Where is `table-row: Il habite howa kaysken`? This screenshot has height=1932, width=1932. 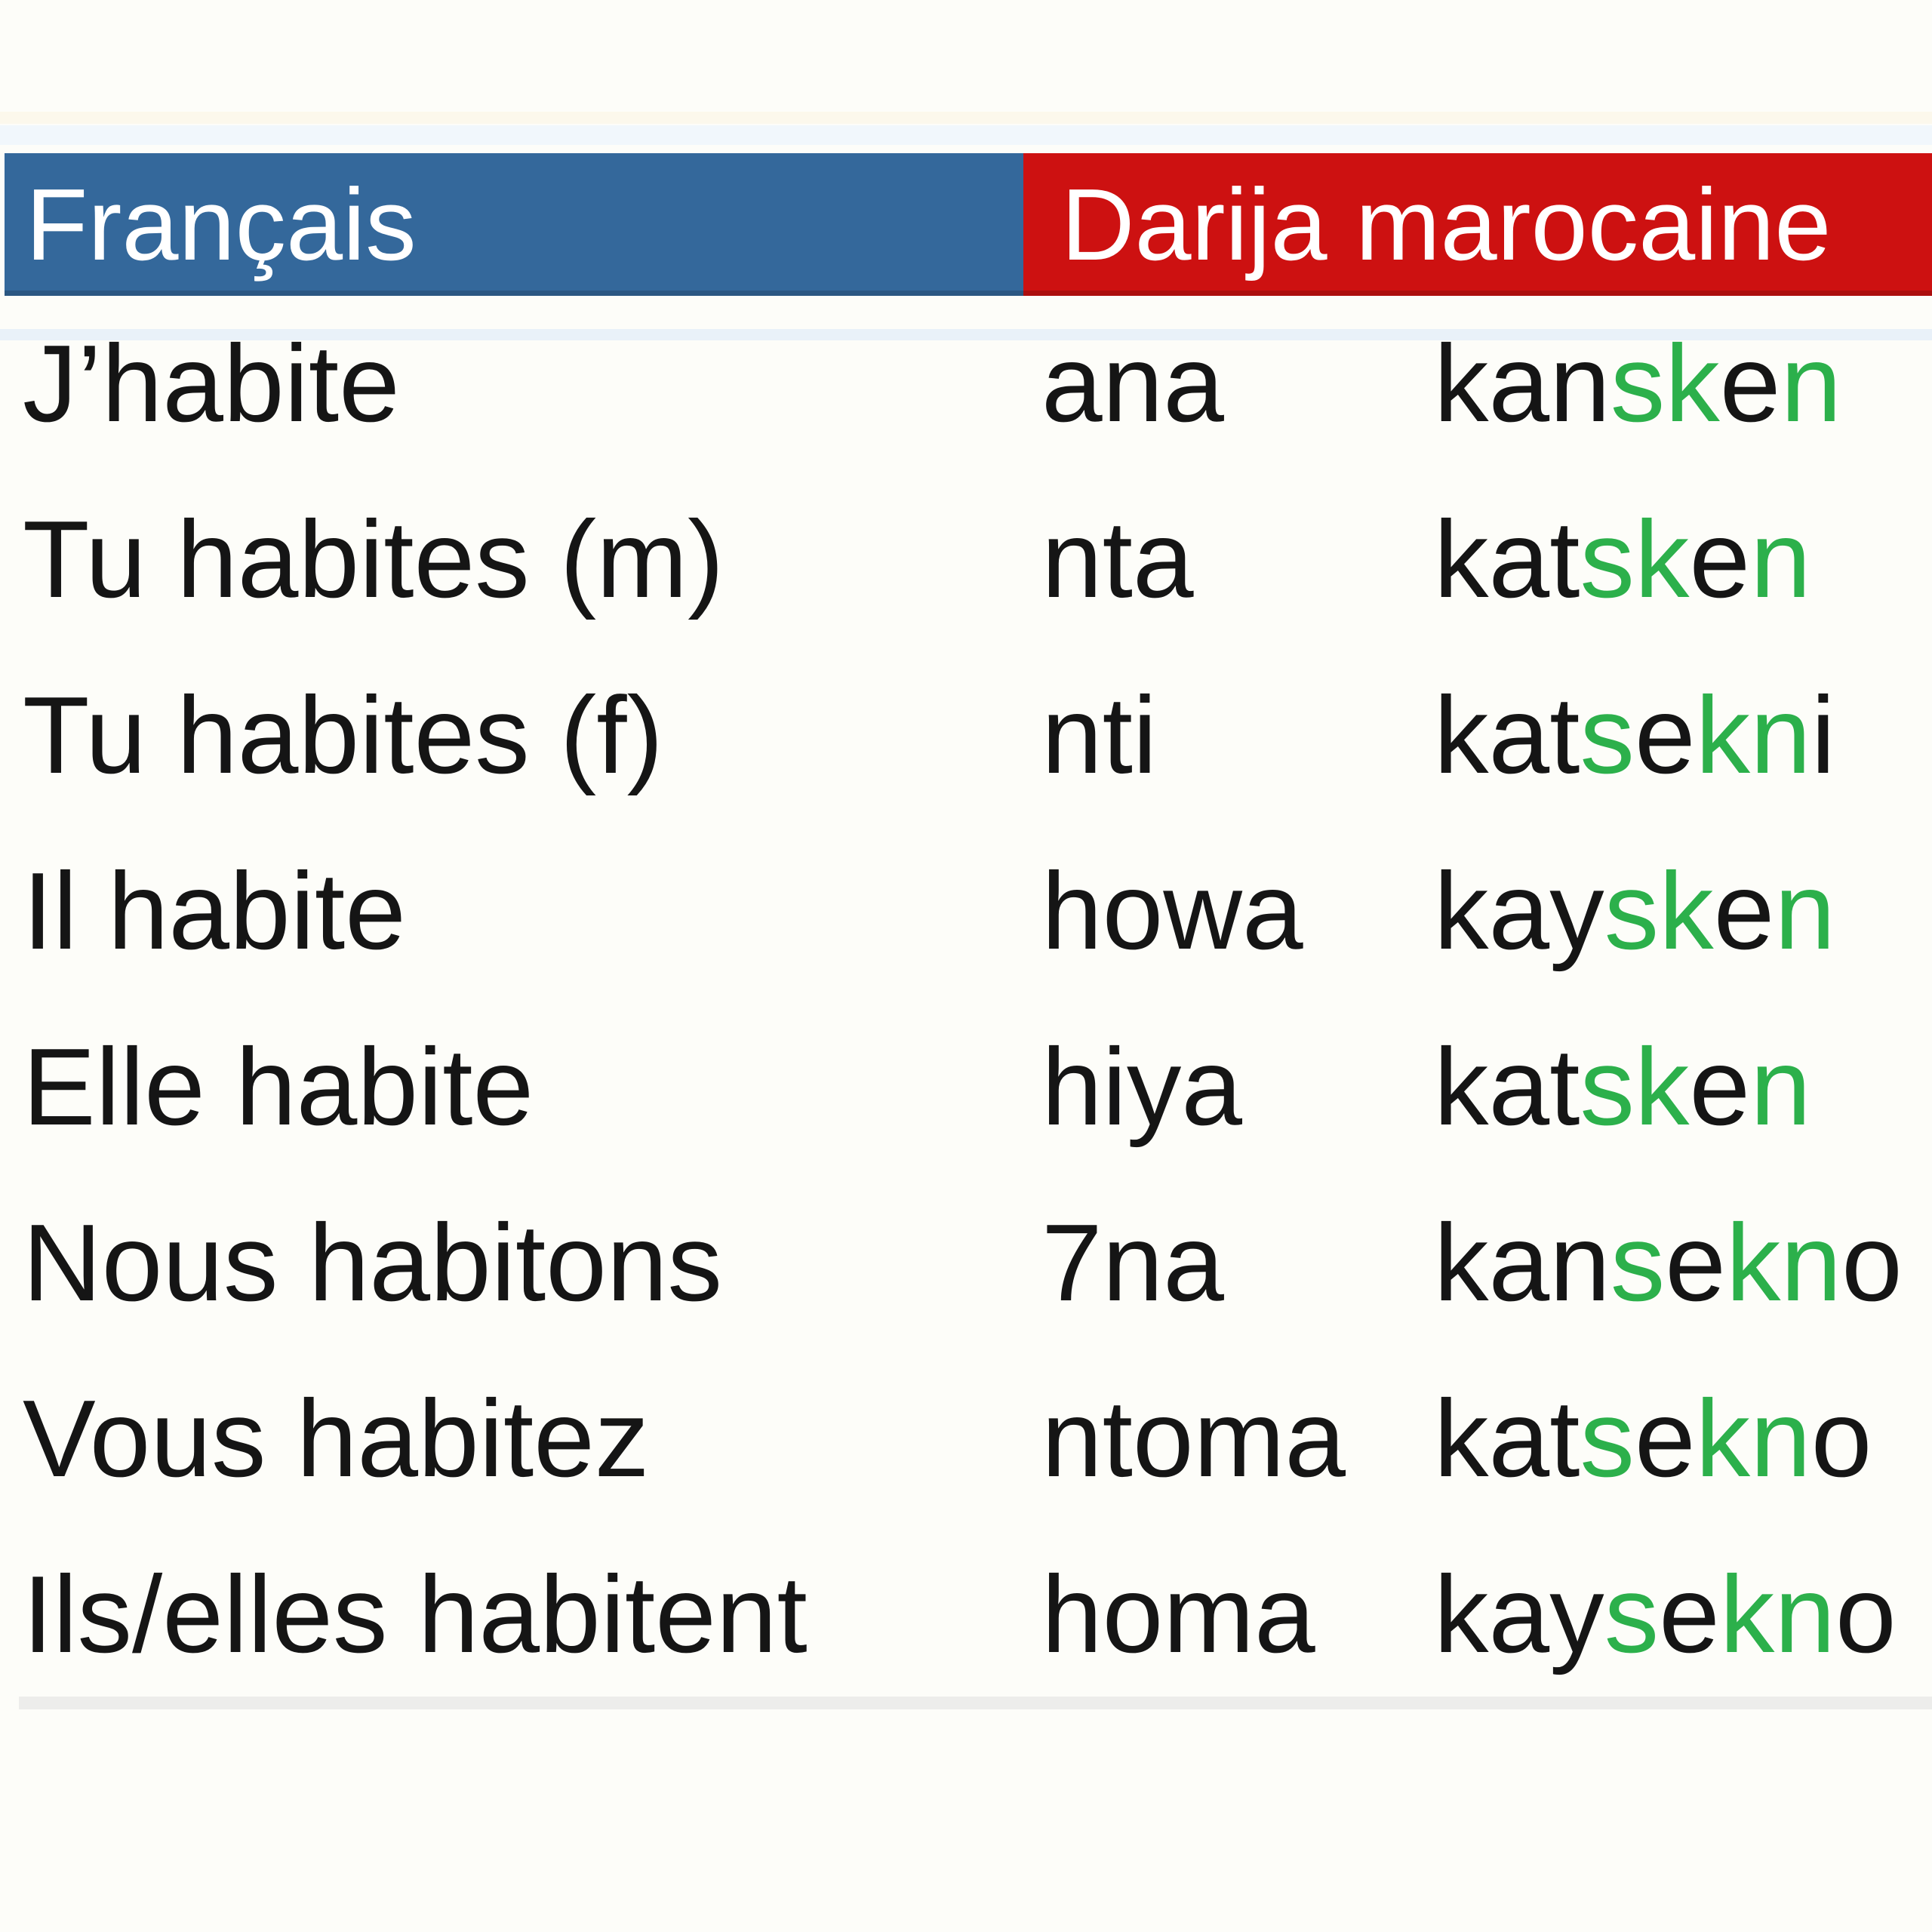
table-row: Il habite howa kaysken is located at coordinates (966, 911).